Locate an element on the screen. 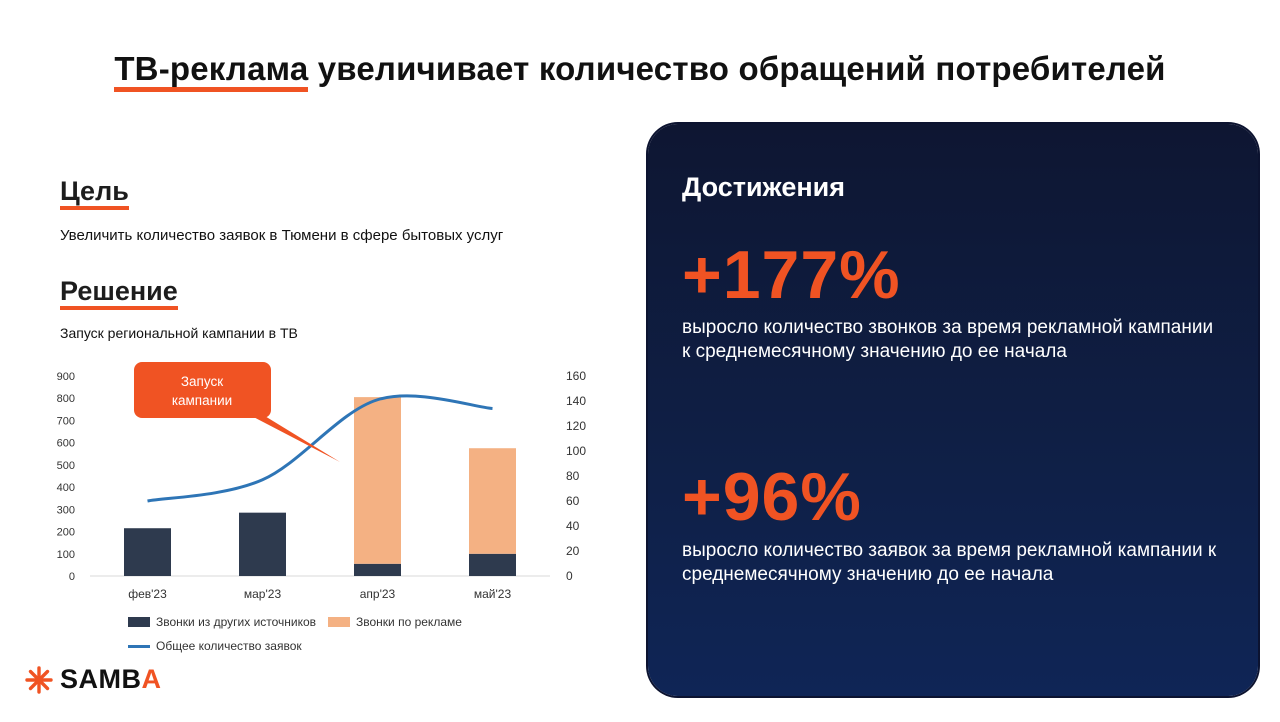 The image size is (1280, 722). y-right-tick-label: 0 is located at coordinates (569, 576).